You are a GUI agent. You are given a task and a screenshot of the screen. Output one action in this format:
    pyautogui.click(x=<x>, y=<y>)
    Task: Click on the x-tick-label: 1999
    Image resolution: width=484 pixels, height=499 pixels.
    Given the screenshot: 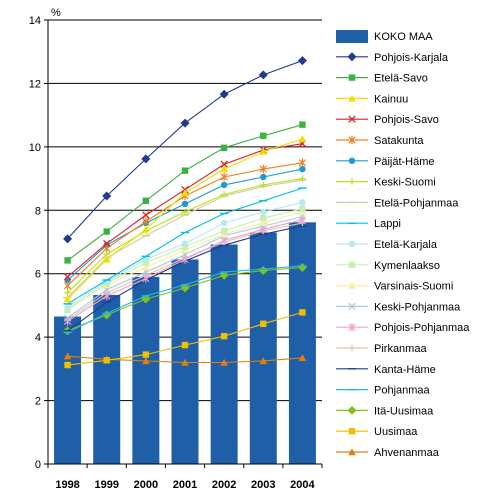 What is the action you would take?
    pyautogui.click(x=106, y=485)
    